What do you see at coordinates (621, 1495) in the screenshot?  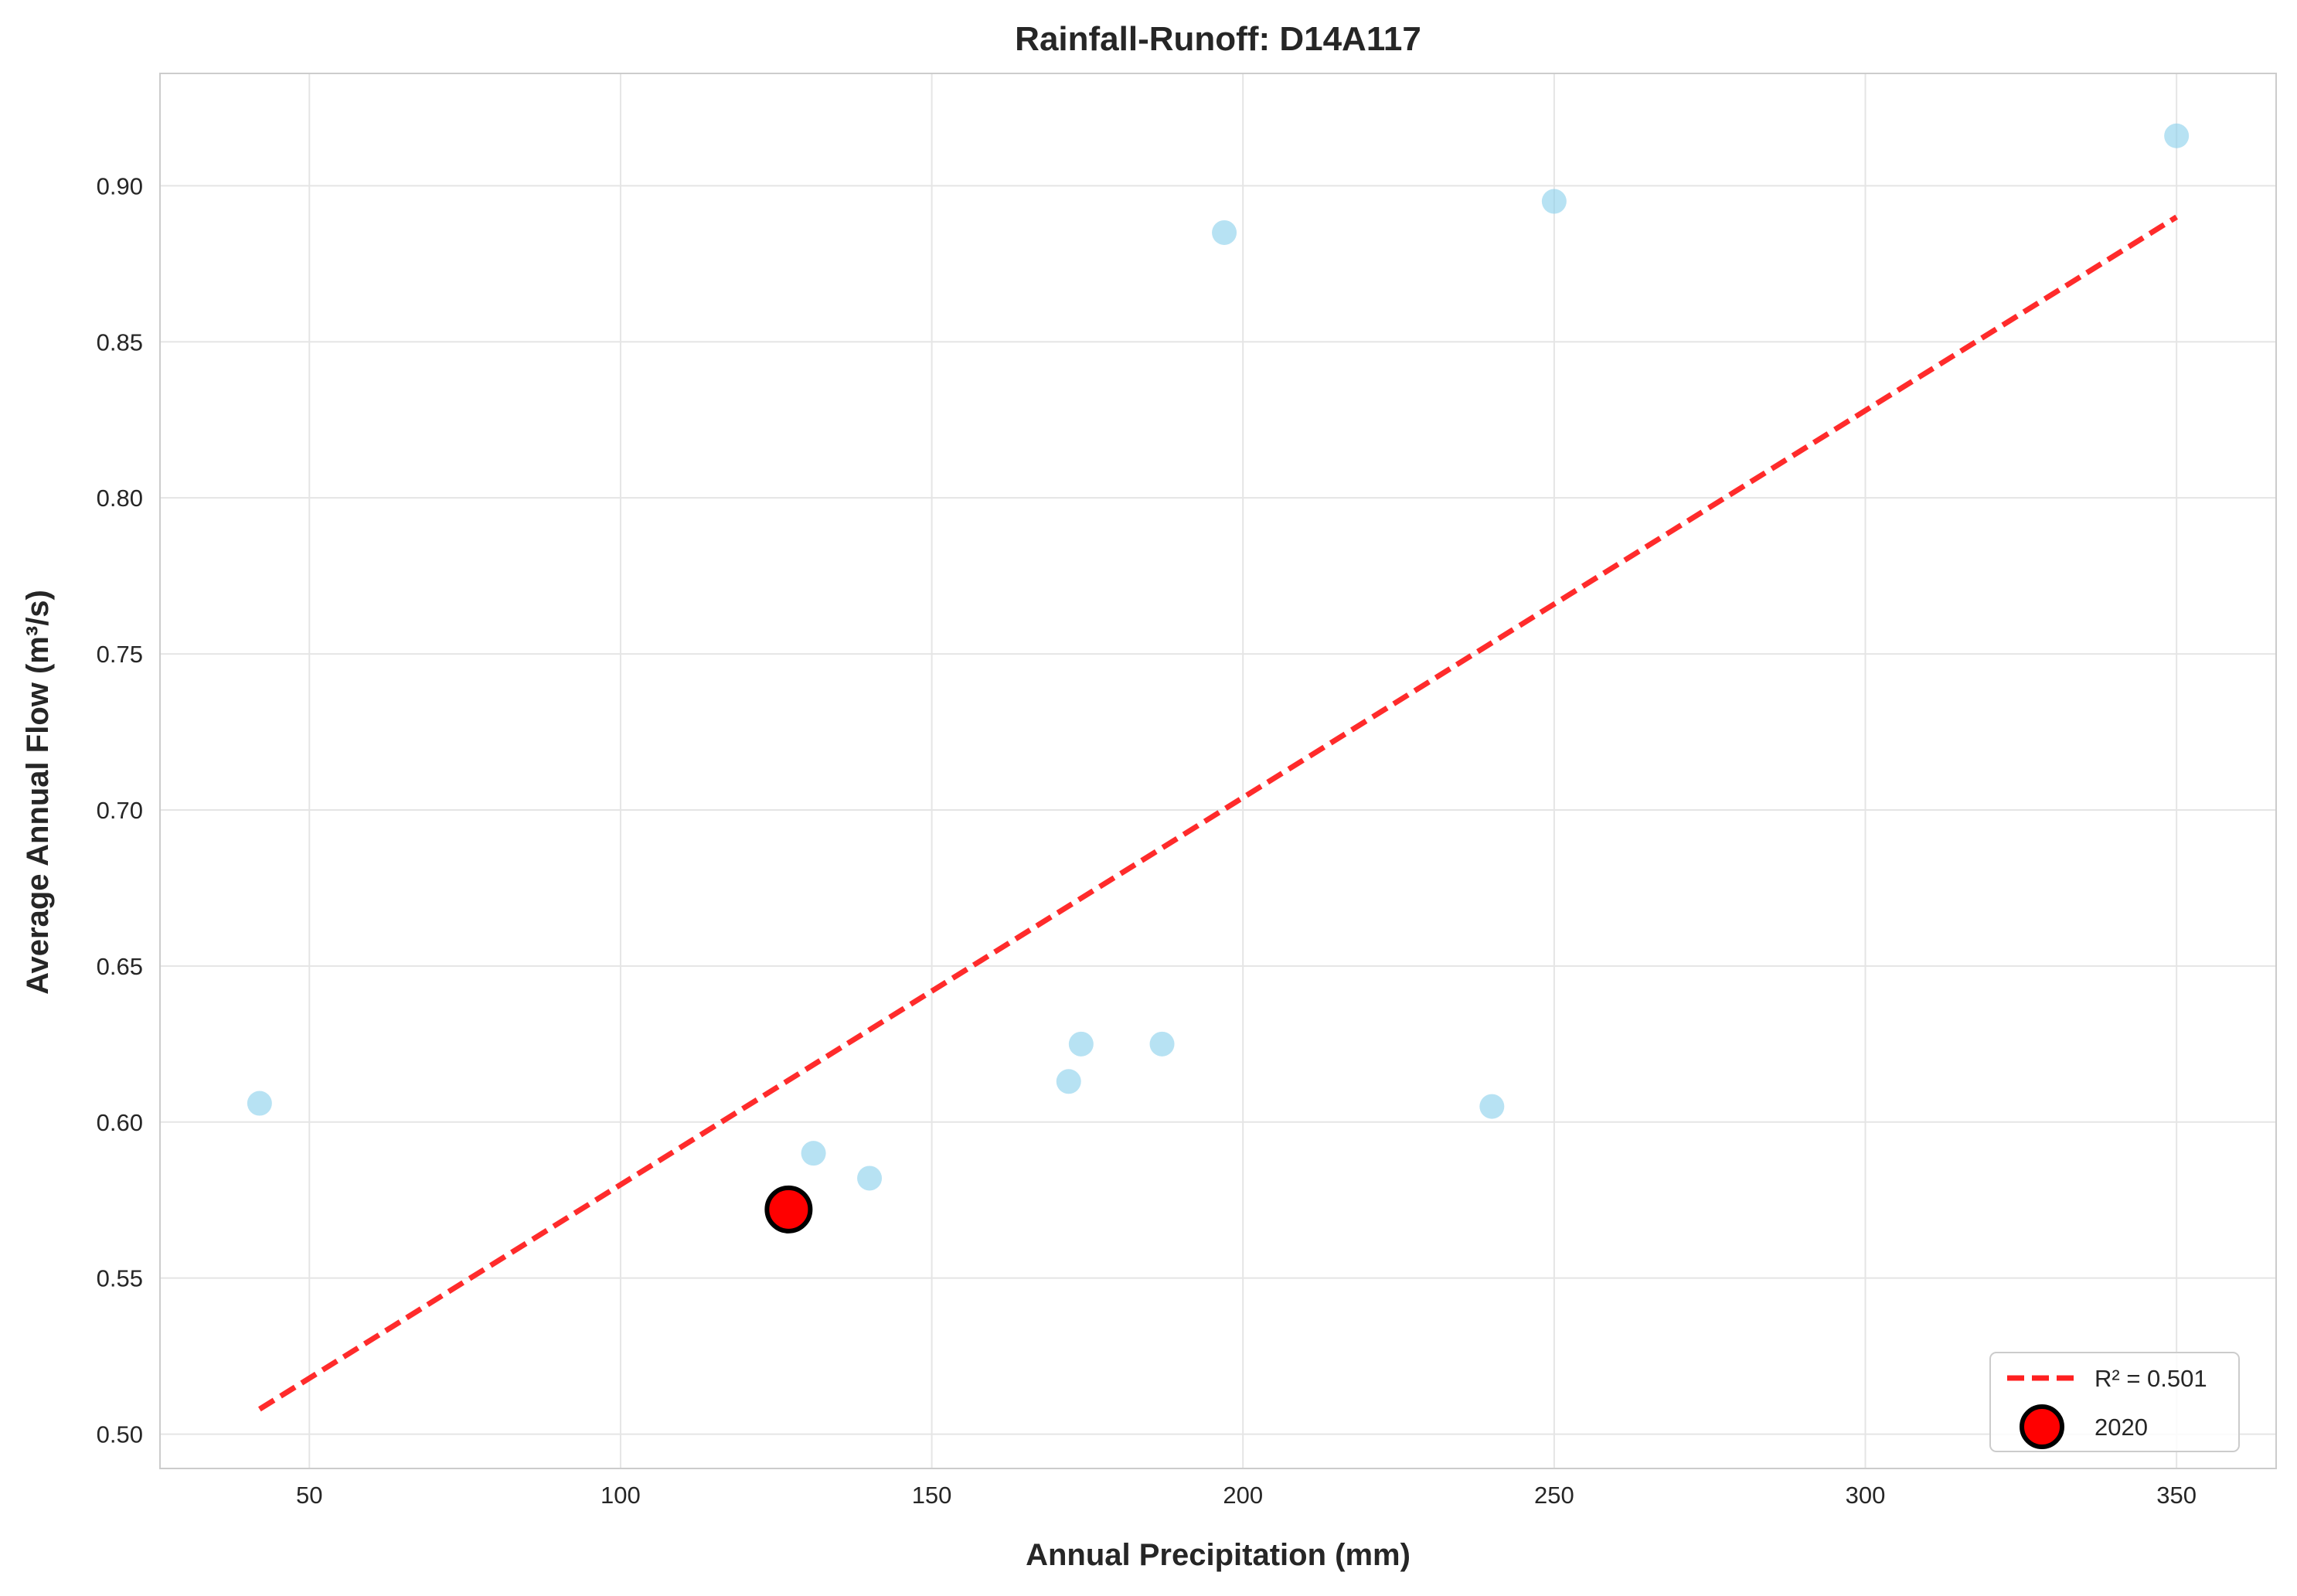 I see `x-tick-label: 100` at bounding box center [621, 1495].